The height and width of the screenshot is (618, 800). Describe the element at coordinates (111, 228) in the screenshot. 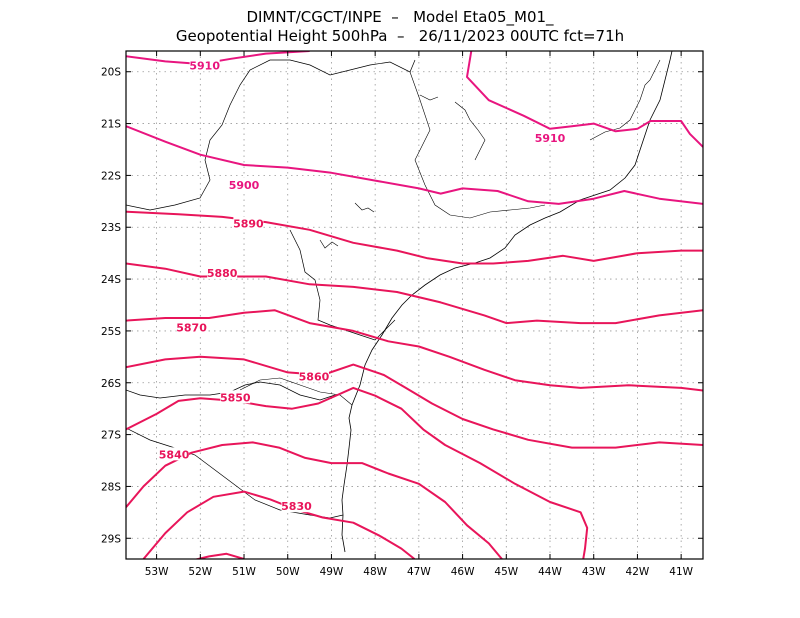

I see `lat-tick-label: 23S` at that location.